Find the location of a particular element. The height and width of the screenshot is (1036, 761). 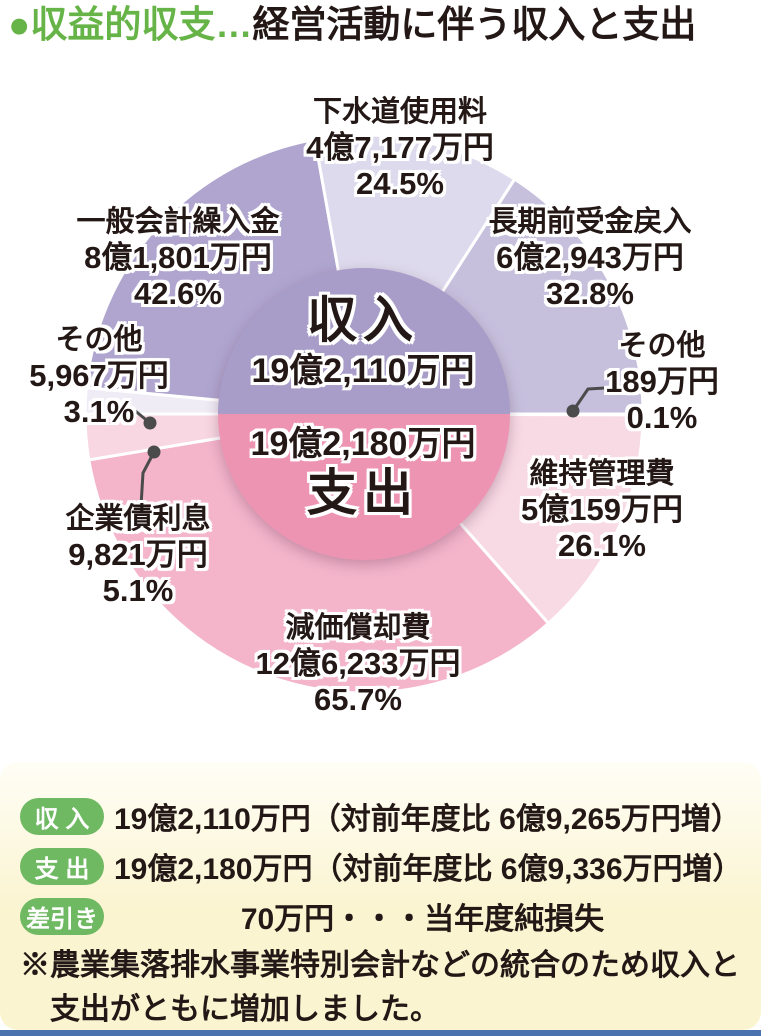

segment-percent: 0.1% is located at coordinates (662, 417).